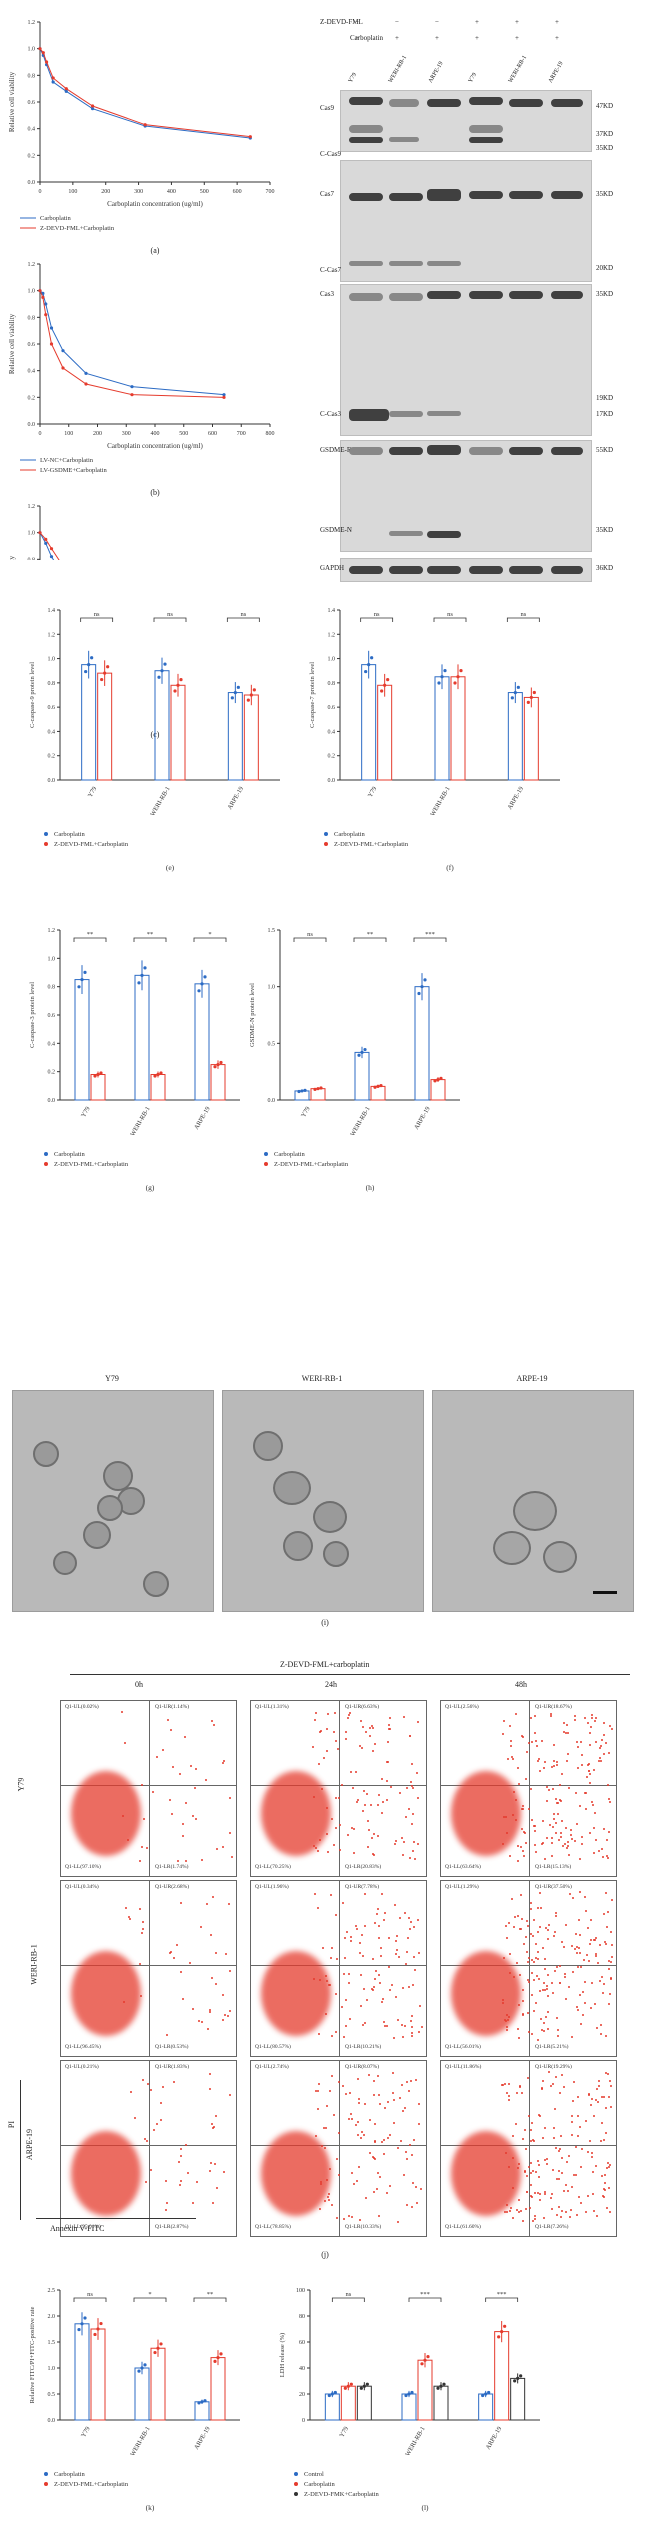 This screenshot has height=2547, width=650. I want to click on y-tick-label: 0.0, so click(52, 781).